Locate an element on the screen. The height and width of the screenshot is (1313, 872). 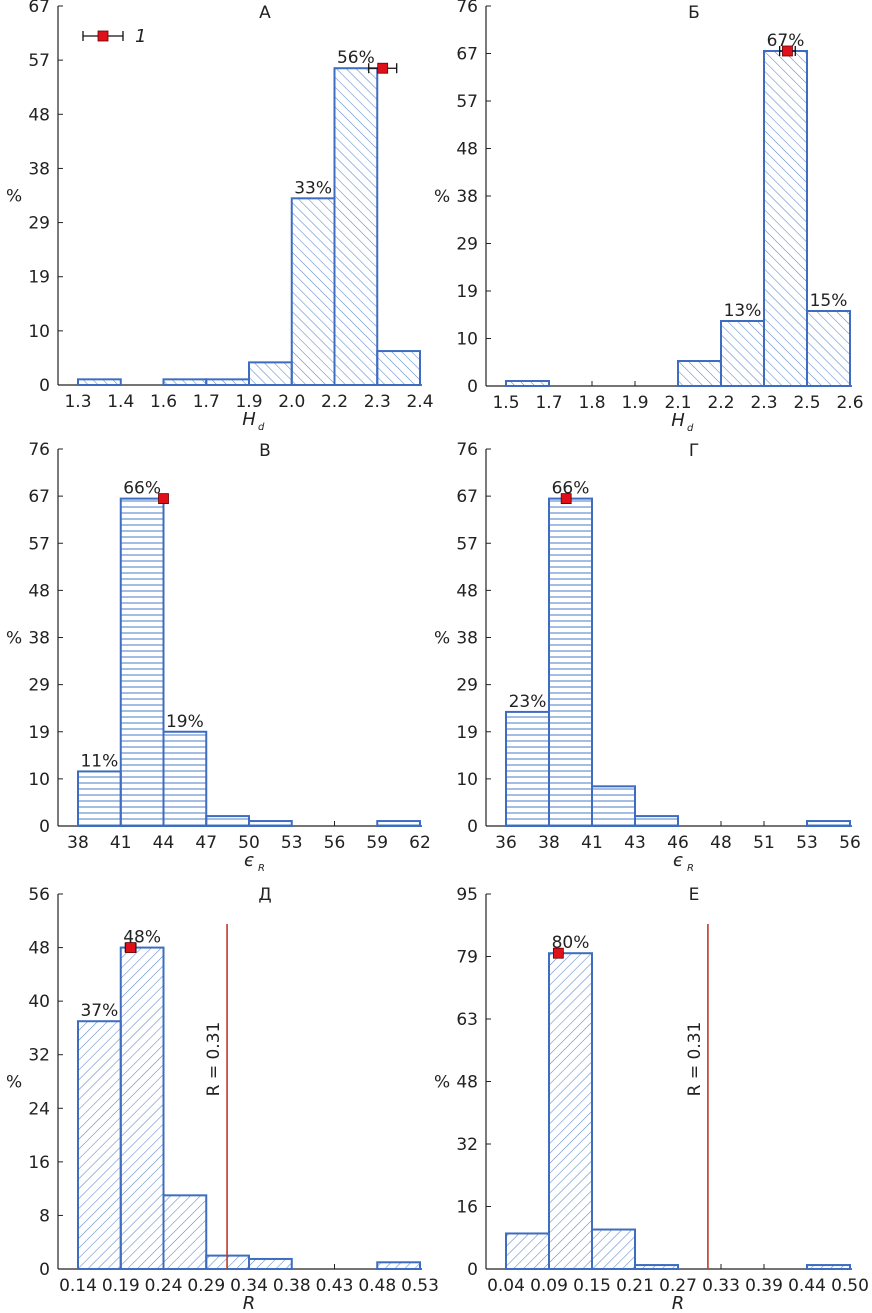
x-tick-label: 62 is located at coordinates (420, 843).